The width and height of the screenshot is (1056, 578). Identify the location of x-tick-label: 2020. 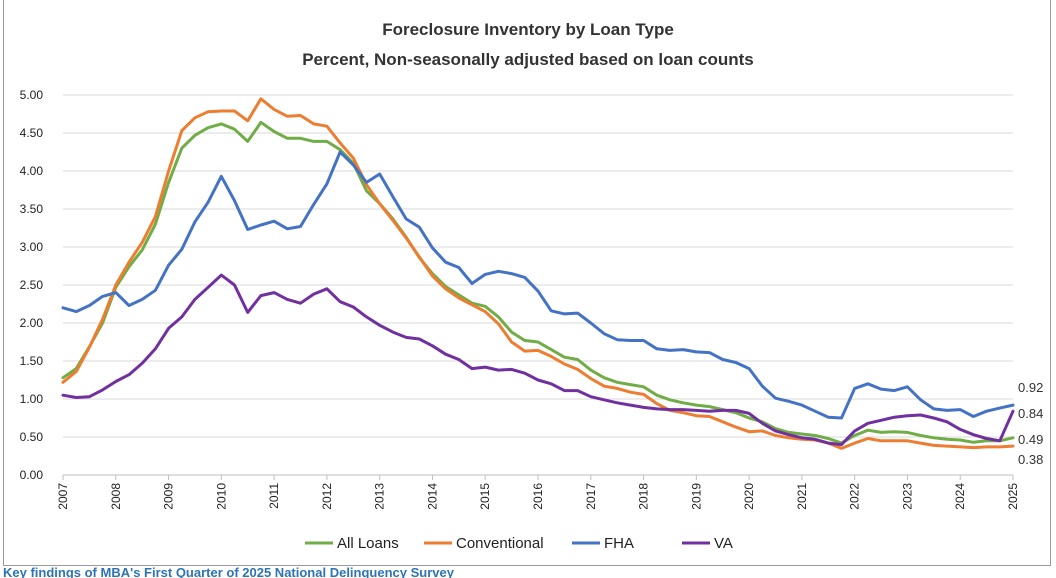
(749, 496).